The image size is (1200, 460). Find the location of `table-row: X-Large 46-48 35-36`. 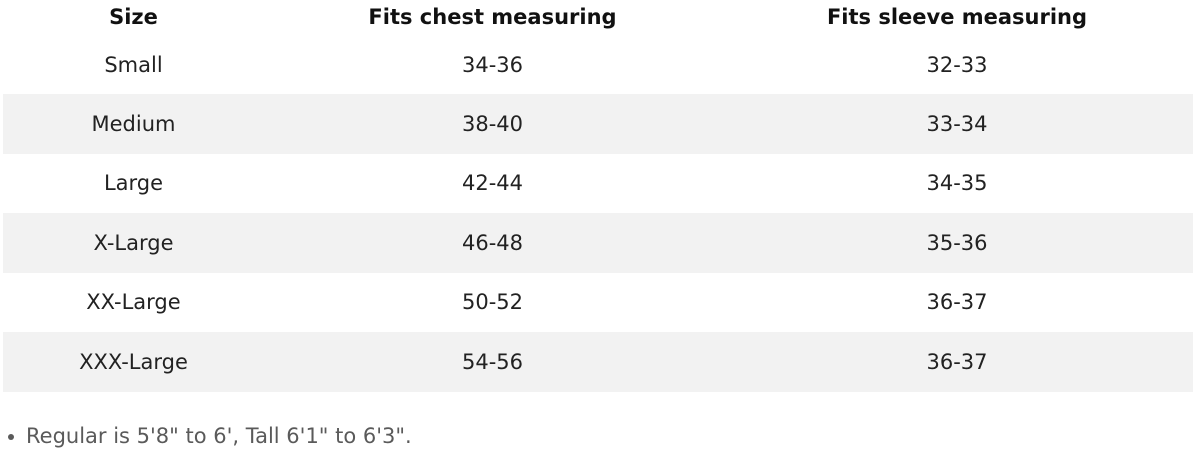

table-row: X-Large 46-48 35-36 is located at coordinates (598, 243).